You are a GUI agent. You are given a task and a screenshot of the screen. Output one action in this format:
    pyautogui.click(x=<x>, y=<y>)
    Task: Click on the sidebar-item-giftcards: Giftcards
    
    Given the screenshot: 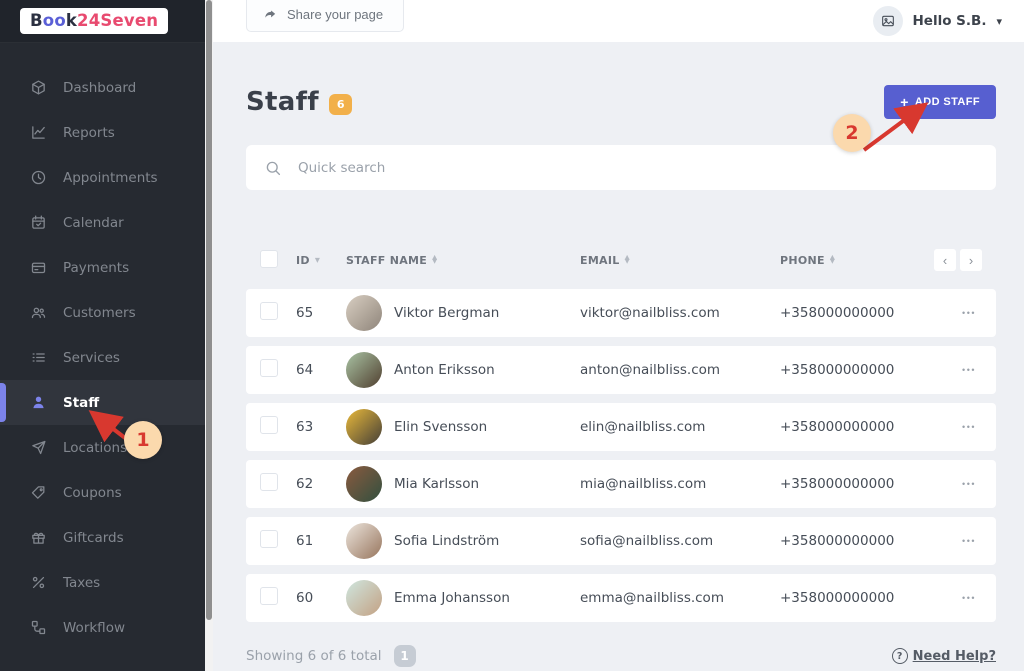 What is the action you would take?
    pyautogui.click(x=102, y=537)
    